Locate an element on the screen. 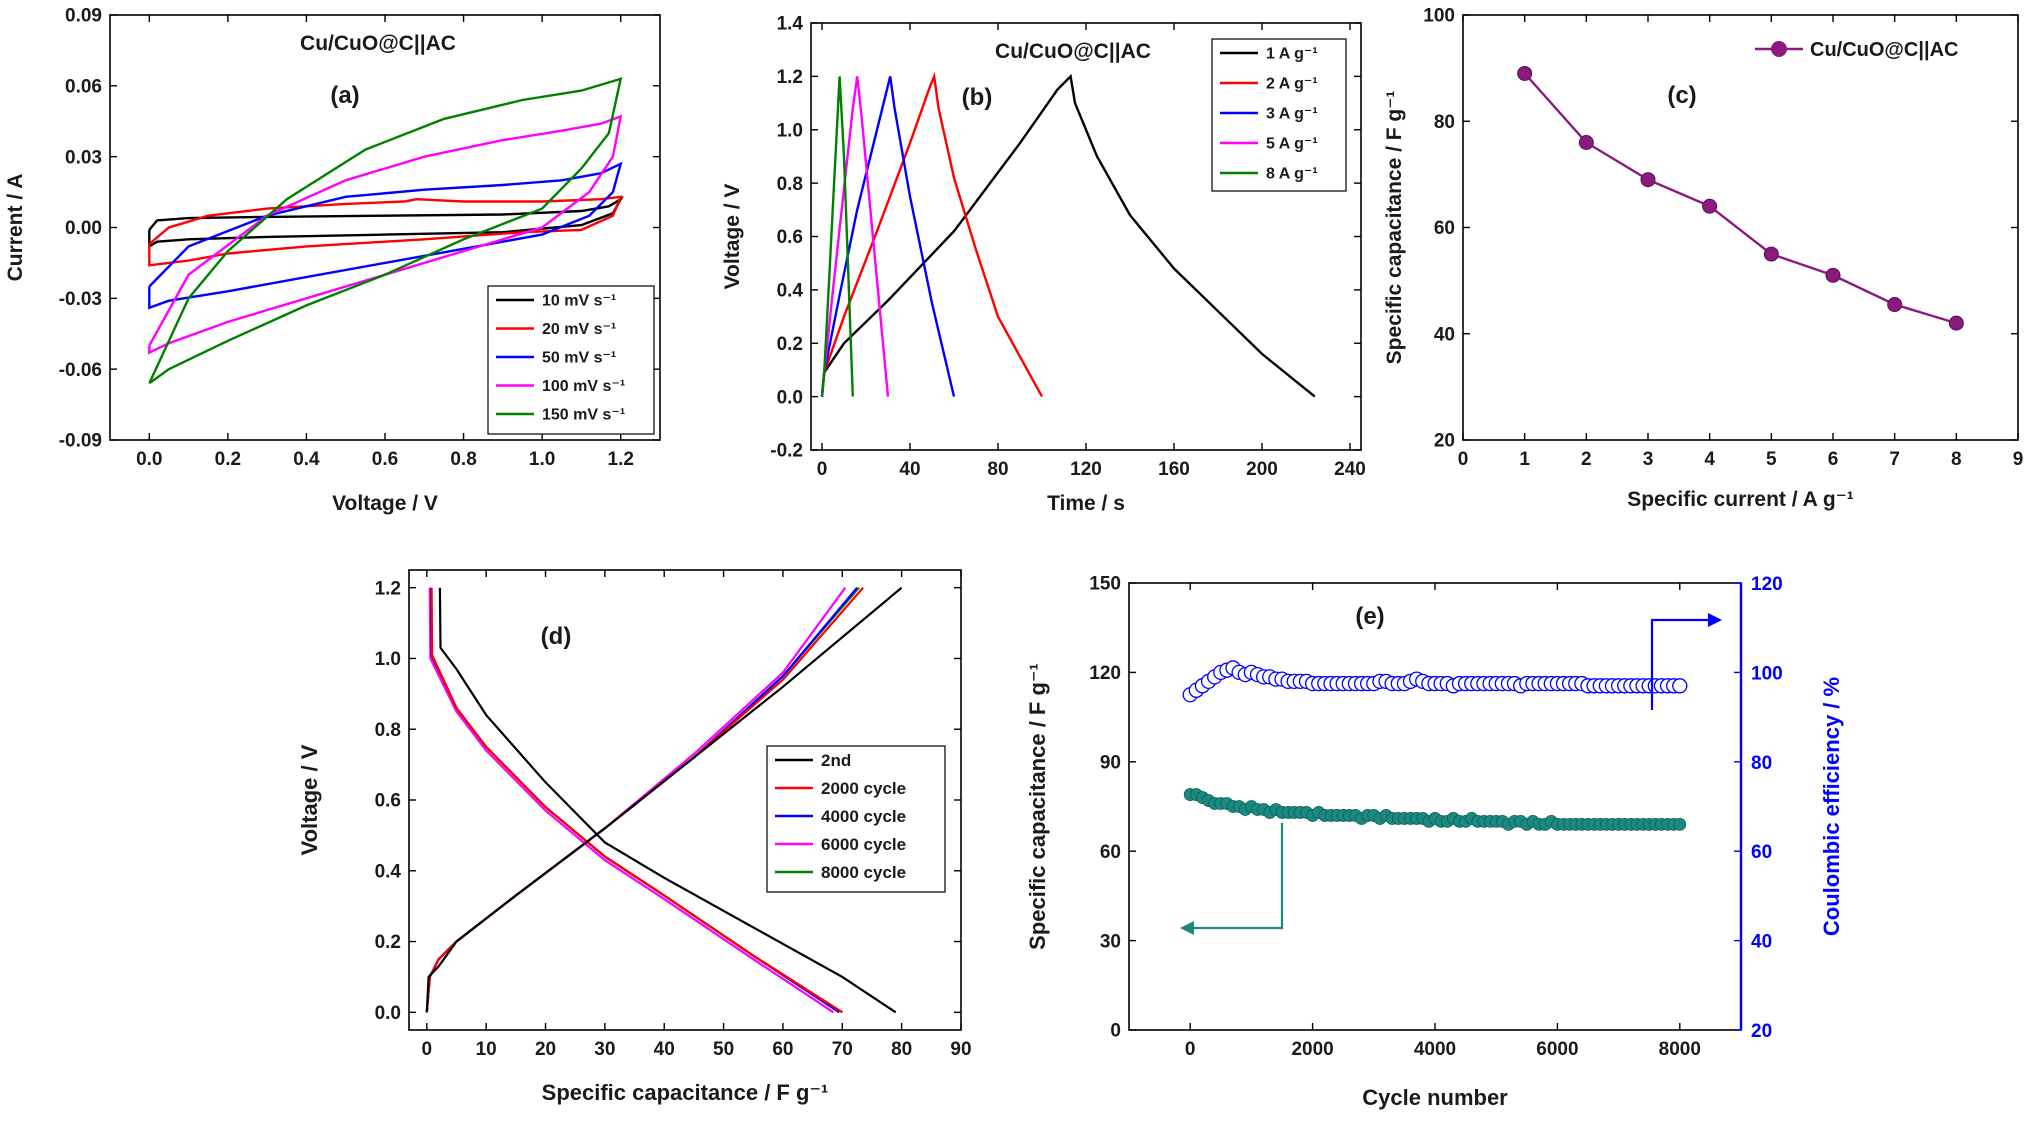  x-tick-label: 1 is located at coordinates (1524, 459).